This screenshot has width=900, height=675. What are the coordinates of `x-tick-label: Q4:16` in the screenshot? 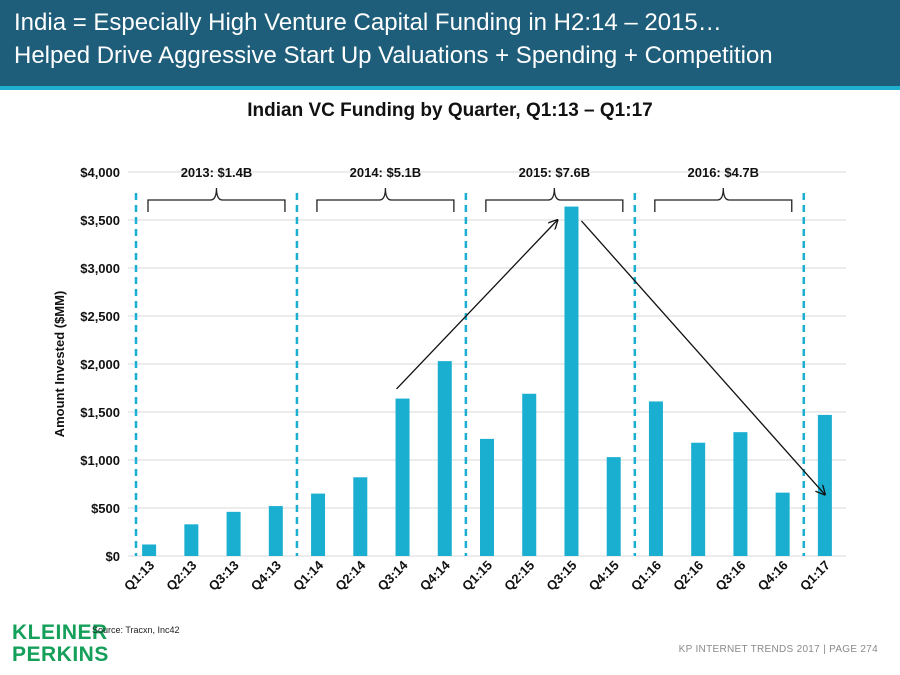 It's located at (773, 576).